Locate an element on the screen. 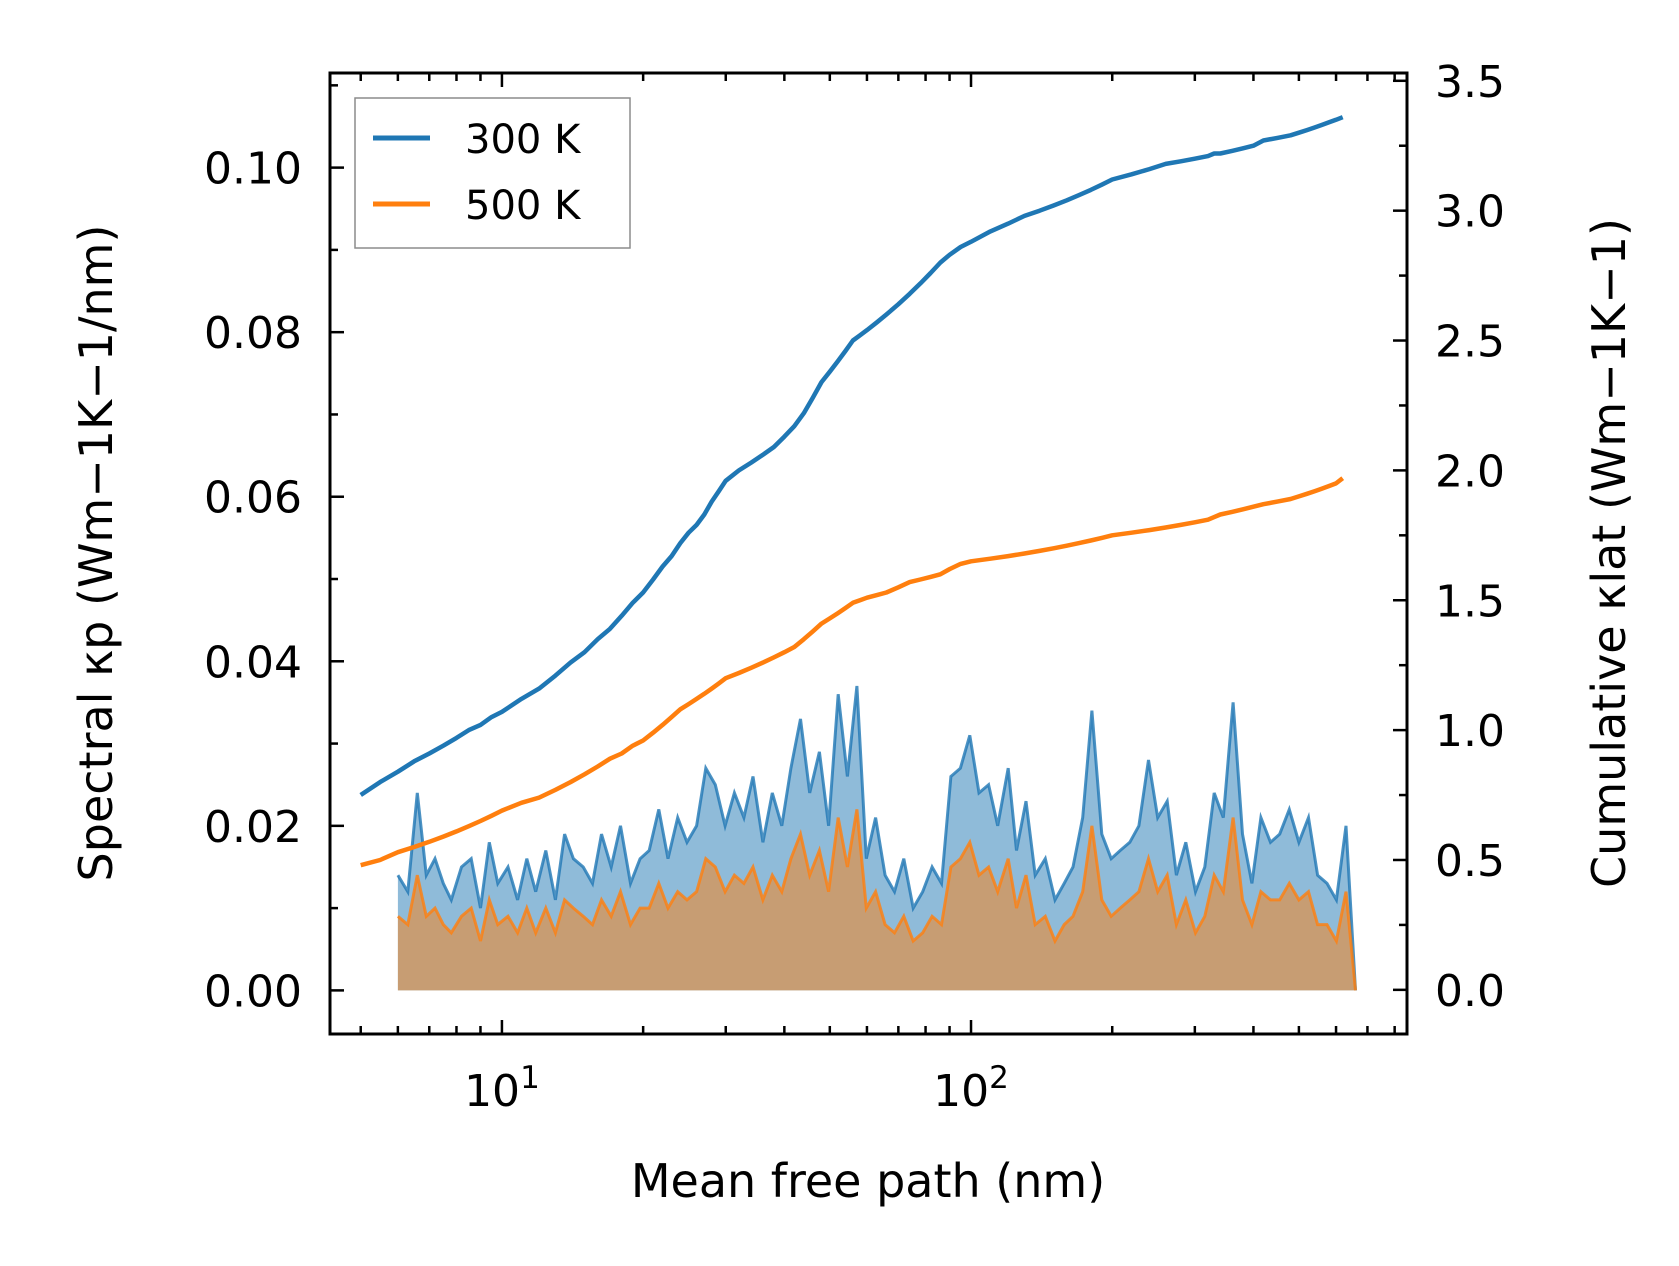 This screenshot has height=1266, width=1679. y-right-tick-label: 0.0 is located at coordinates (1470, 991).